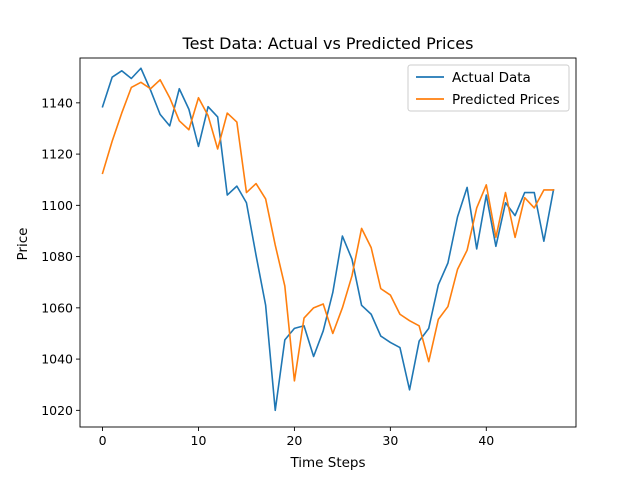 The width and height of the screenshot is (640, 480). I want to click on y-tick-label: 1060, so click(57, 307).